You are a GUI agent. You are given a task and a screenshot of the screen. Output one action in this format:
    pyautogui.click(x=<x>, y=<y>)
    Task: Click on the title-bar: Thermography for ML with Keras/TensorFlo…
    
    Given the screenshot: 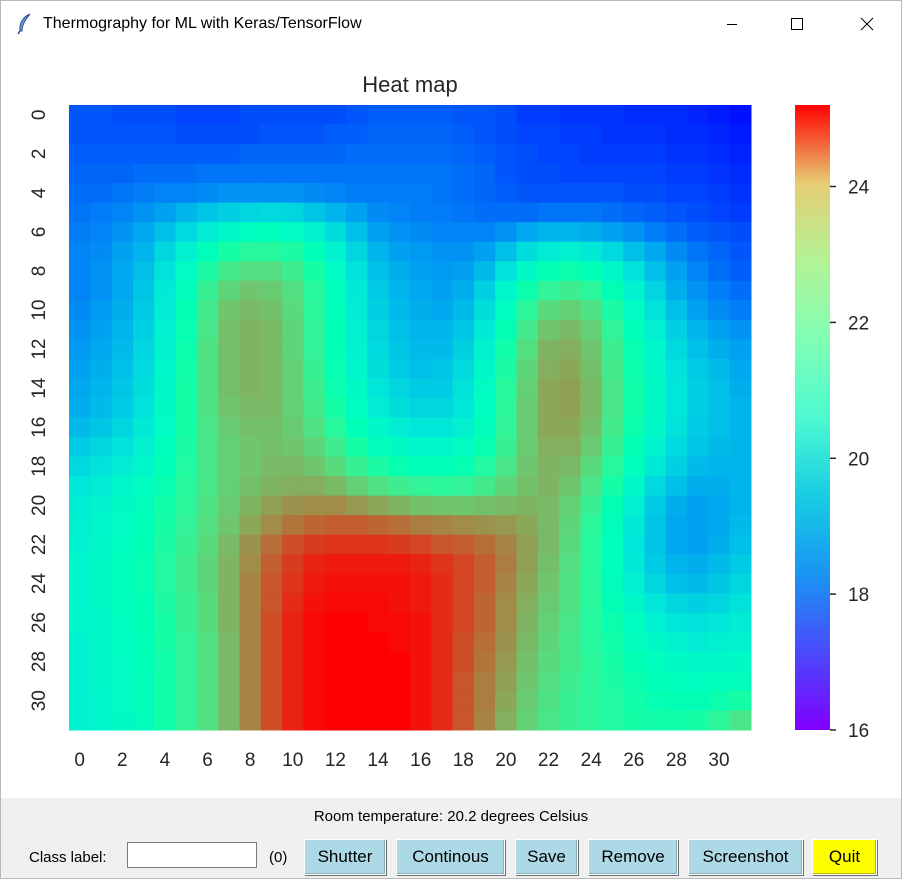 What is the action you would take?
    pyautogui.click(x=451, y=24)
    